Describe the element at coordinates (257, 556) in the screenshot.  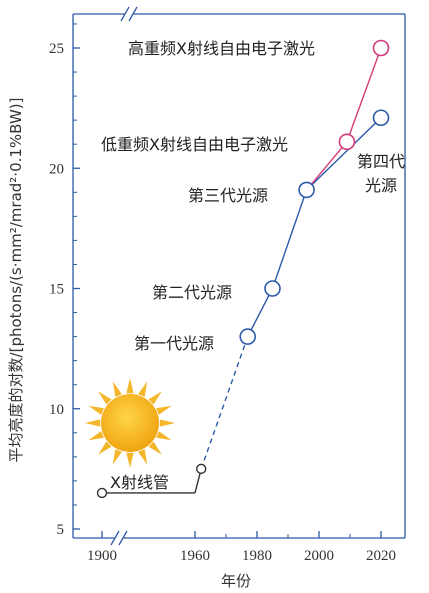
I see `x-tick-label: 1980` at that location.